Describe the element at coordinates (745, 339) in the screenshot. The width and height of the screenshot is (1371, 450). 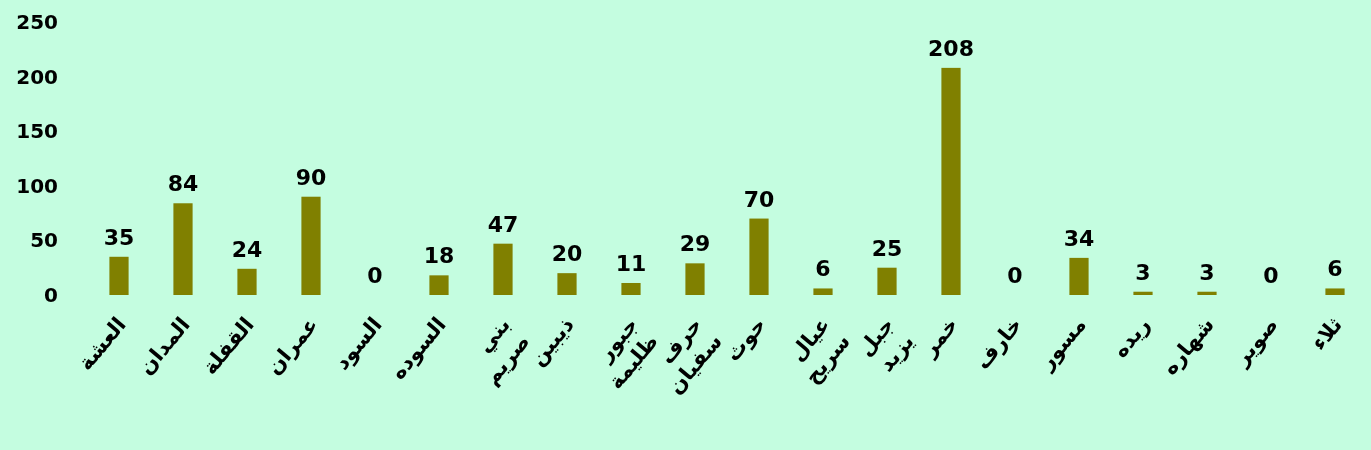
I see `x-tick-label: حوث` at that location.